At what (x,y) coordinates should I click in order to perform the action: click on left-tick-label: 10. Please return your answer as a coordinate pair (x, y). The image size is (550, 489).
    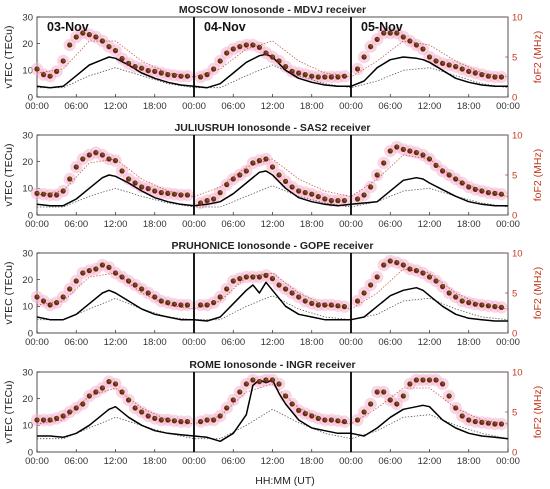
    Looking at the image, I should click on (27, 426).